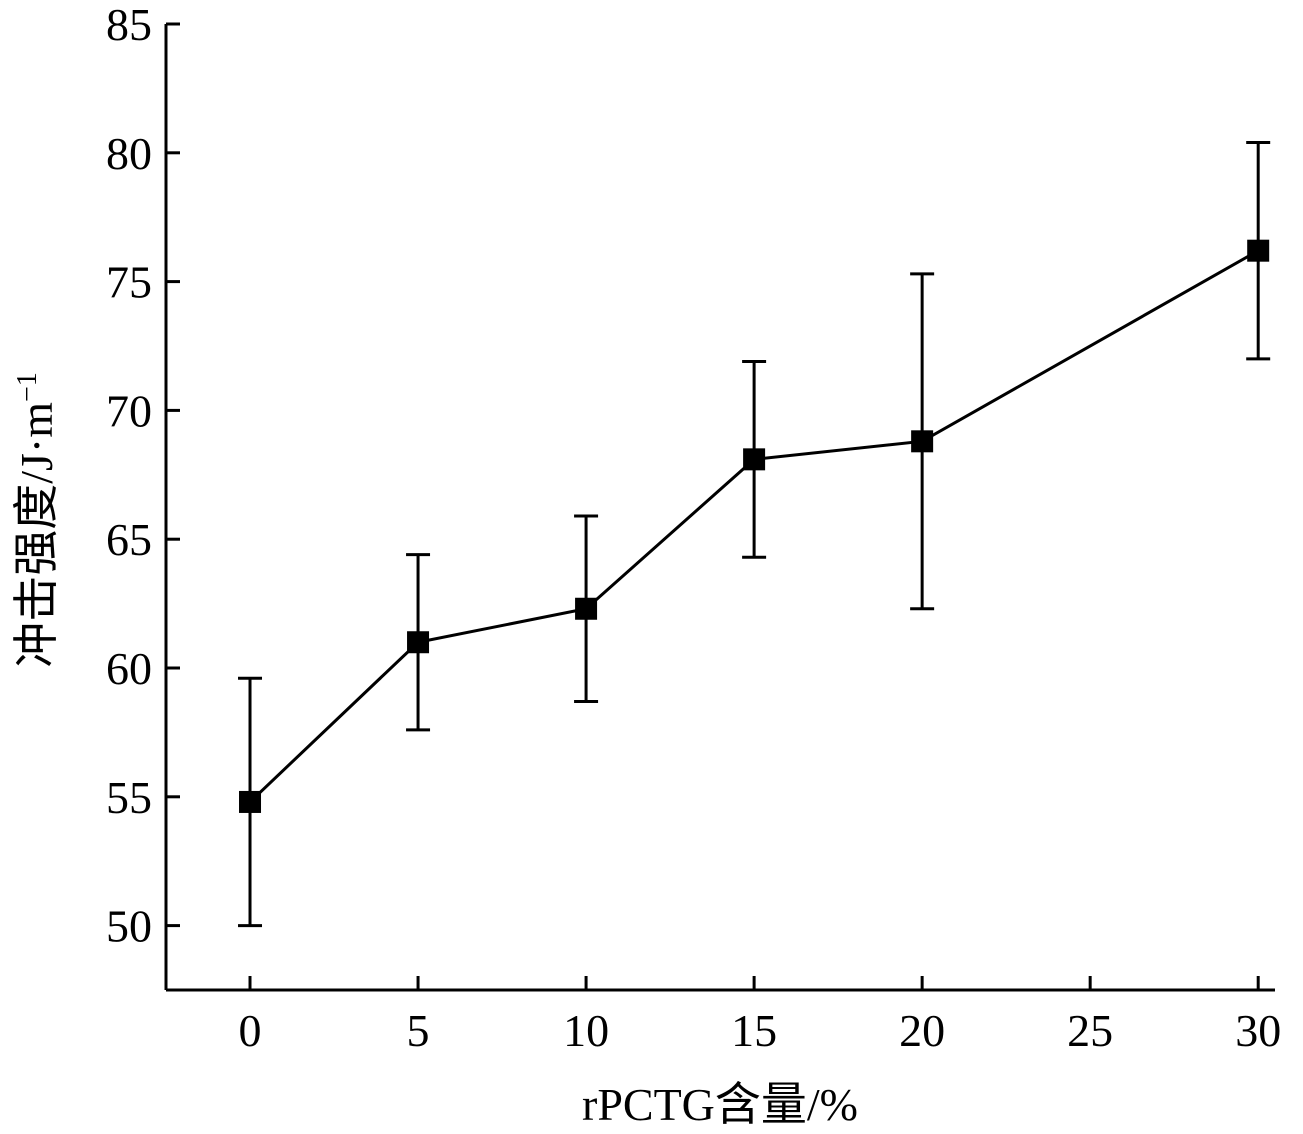  What do you see at coordinates (586, 1030) in the screenshot?
I see `x-tick-label: 10` at bounding box center [586, 1030].